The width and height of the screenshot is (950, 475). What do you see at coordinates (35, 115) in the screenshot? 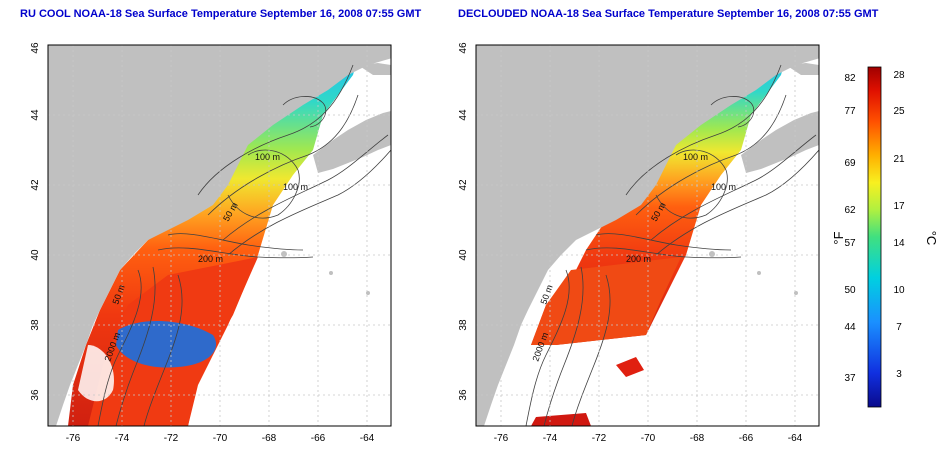
I see `left-y-tick: 44` at bounding box center [35, 115].